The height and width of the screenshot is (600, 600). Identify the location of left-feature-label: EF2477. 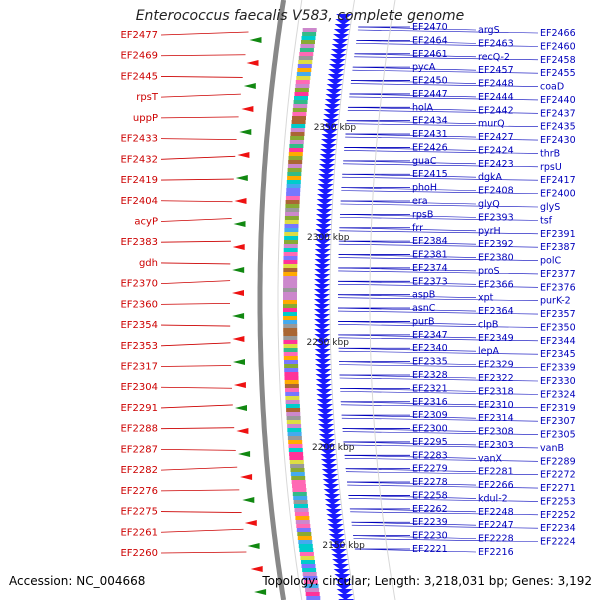
(139, 35).